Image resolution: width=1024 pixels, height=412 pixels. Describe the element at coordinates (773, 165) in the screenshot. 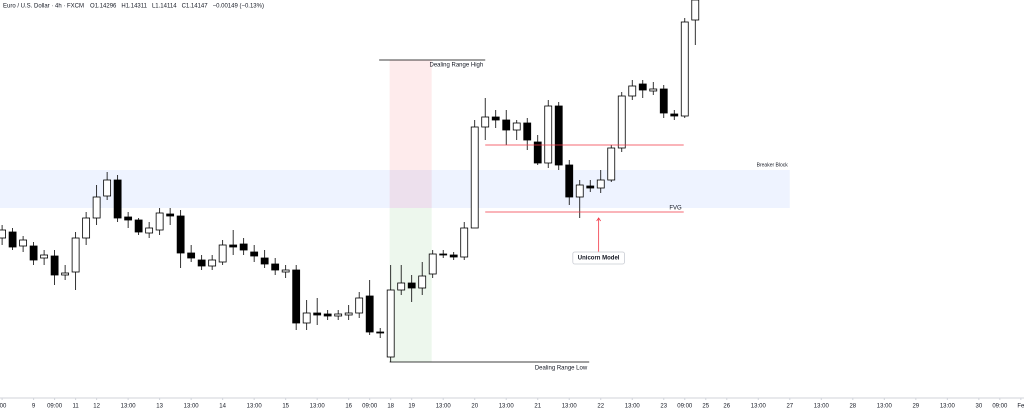

I see `zone-label: Breaker Block` at that location.